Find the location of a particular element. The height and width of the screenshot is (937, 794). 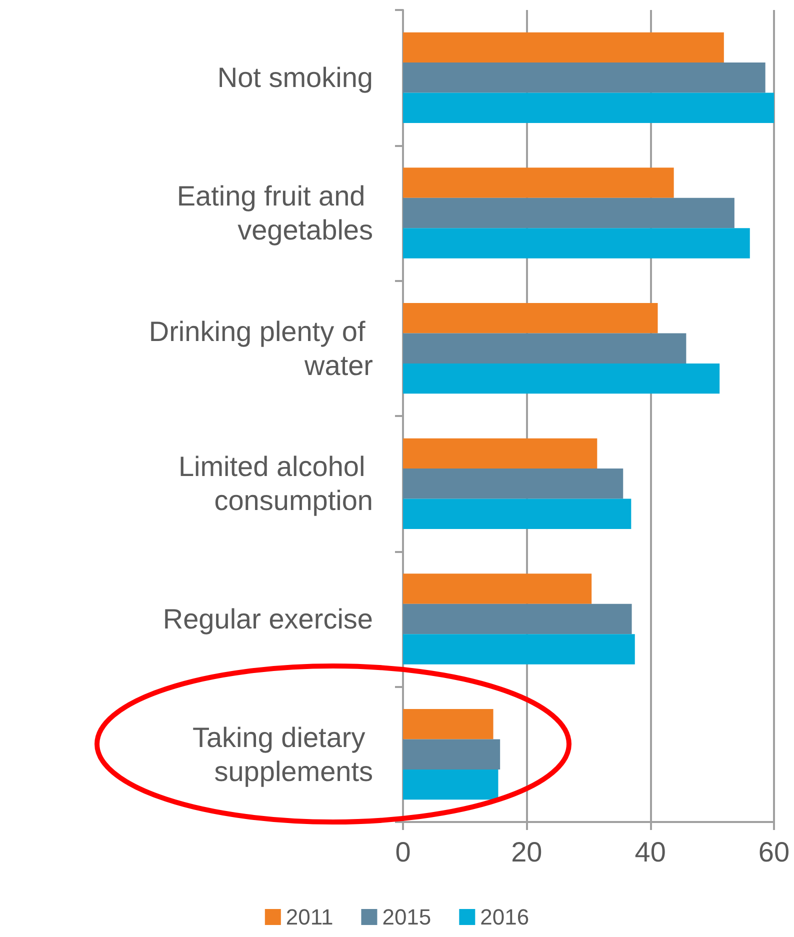

y-tick-label: Limited alcohol consumption is located at coordinates (275, 483).